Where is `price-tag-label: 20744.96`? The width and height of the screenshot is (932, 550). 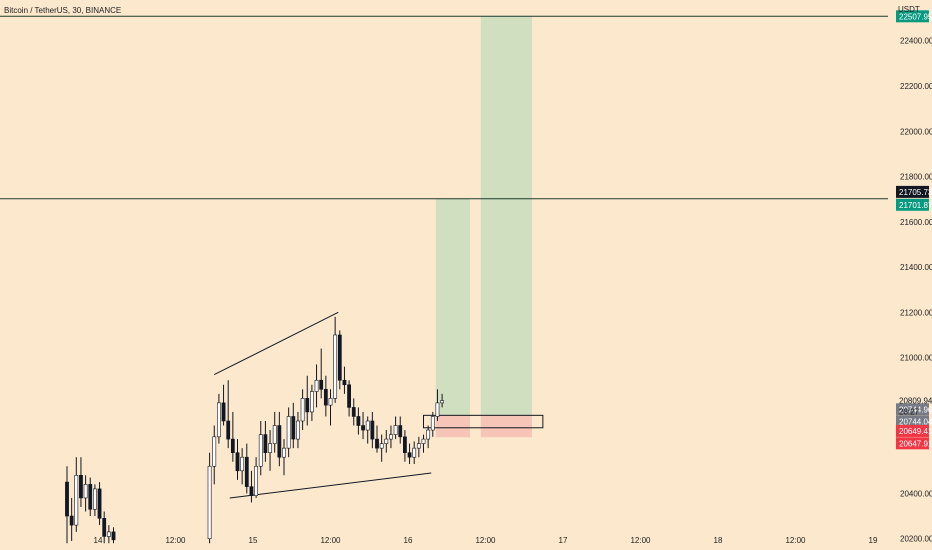 price-tag-label: 20744.96 is located at coordinates (915, 409).